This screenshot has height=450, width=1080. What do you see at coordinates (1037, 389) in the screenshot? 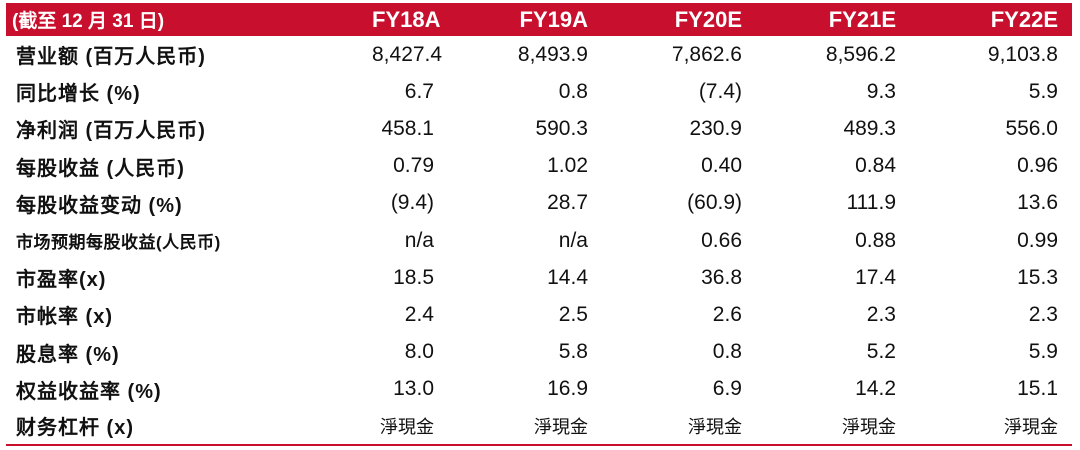
I see `cell-value: 15.1` at bounding box center [1037, 389].